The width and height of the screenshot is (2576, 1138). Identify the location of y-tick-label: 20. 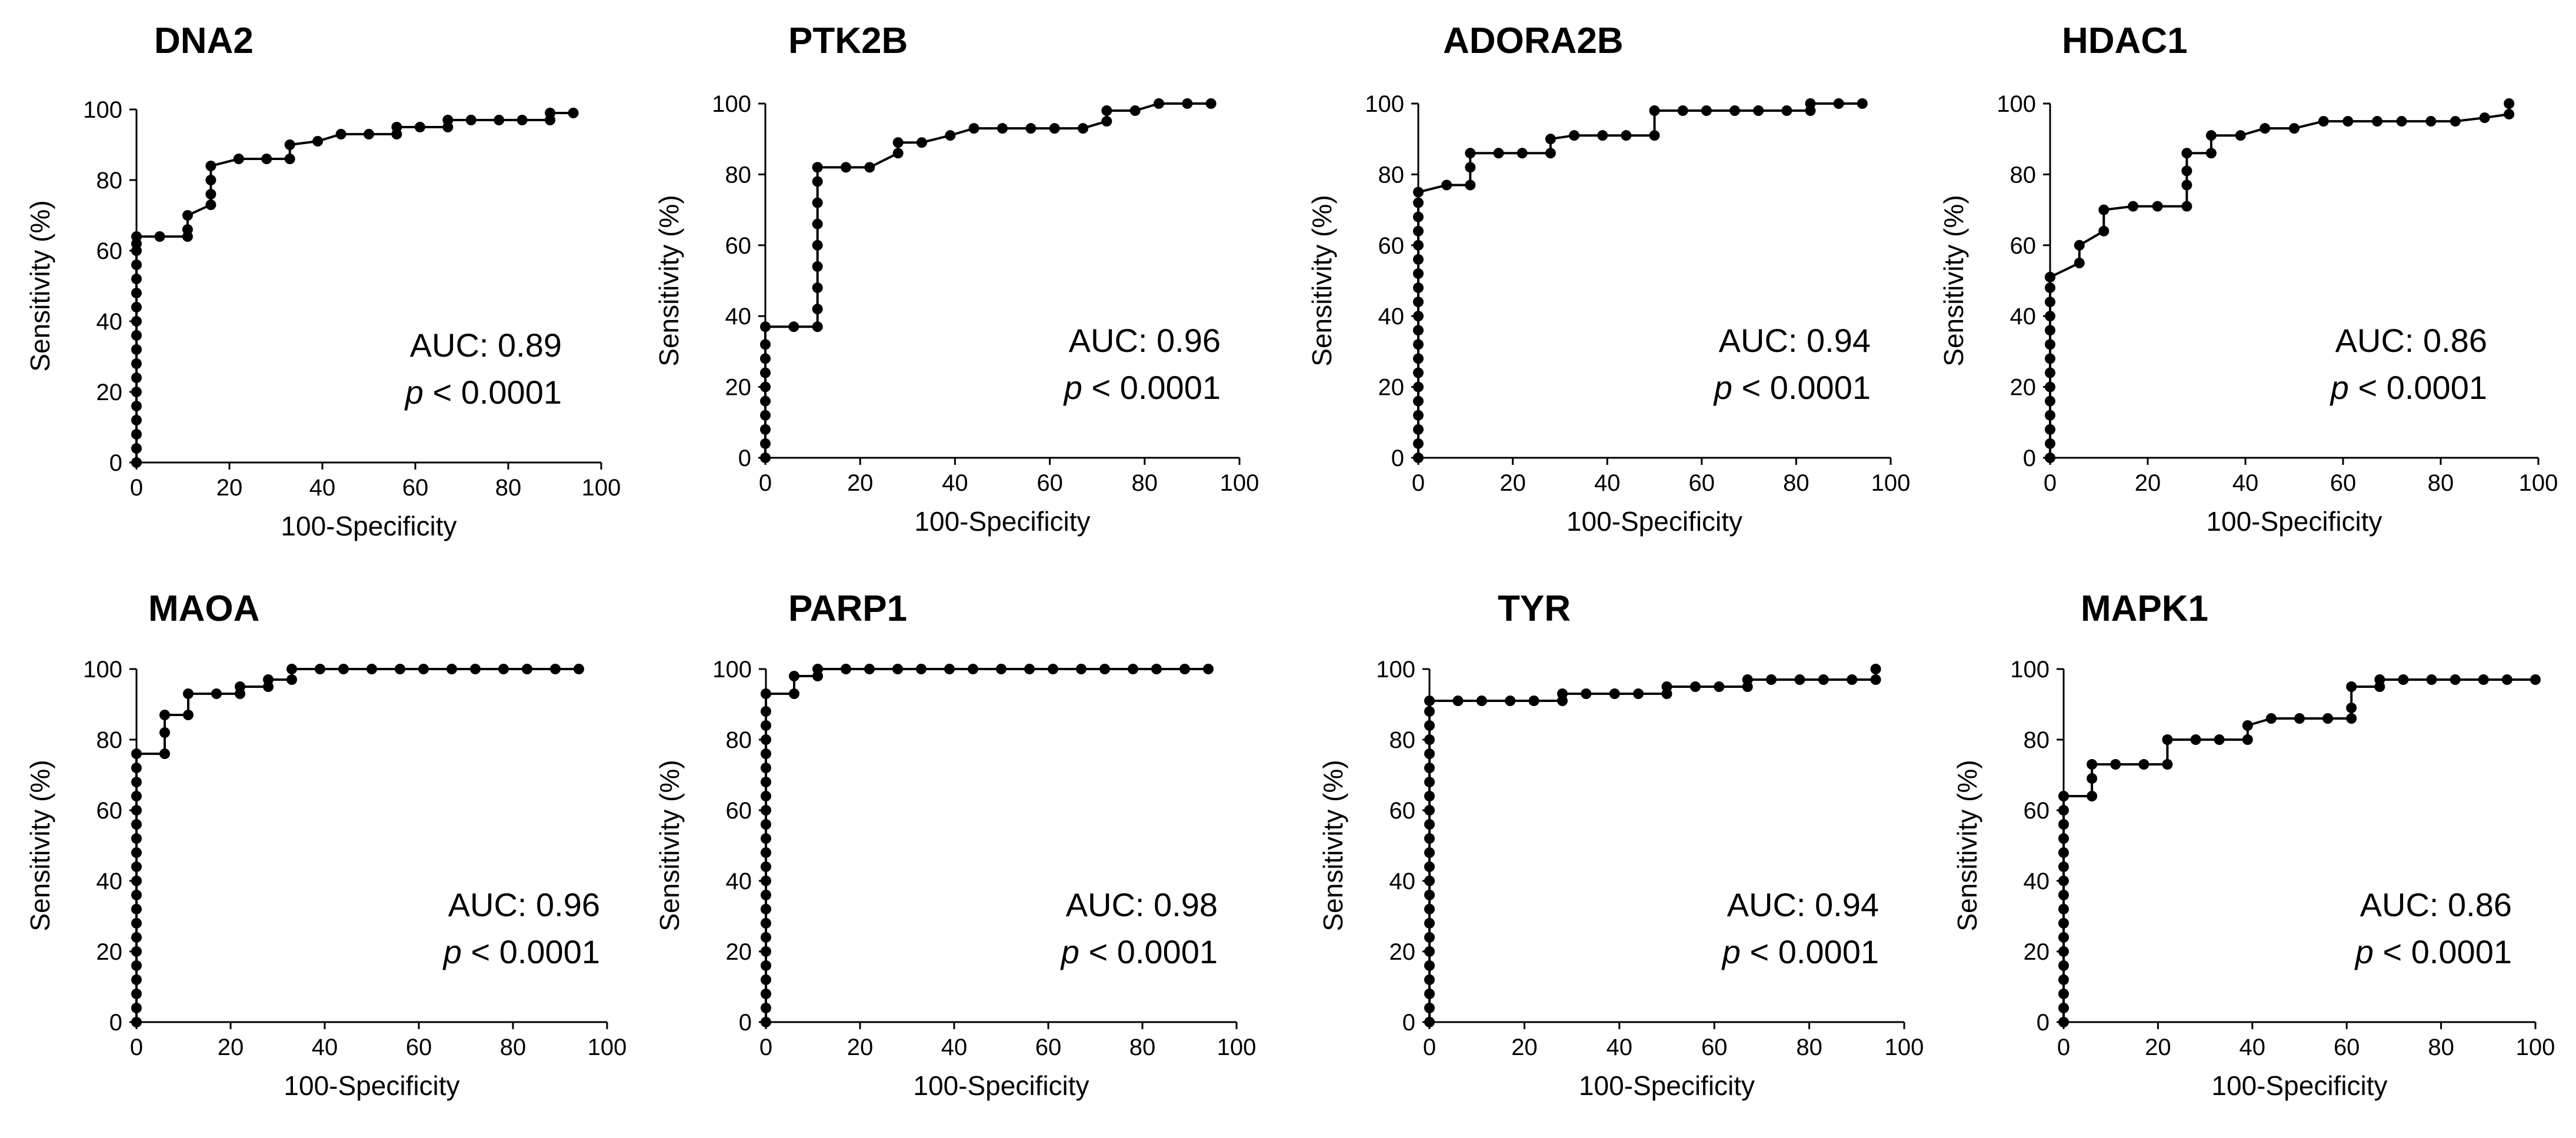
(110, 393).